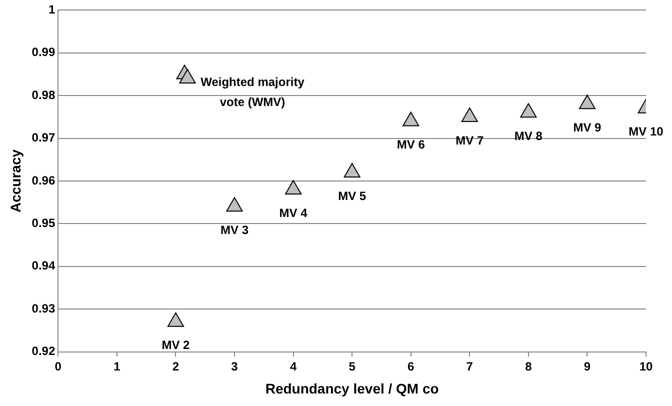 This screenshot has width=672, height=406. Describe the element at coordinates (234, 229) in the screenshot. I see `annotation: MV 3` at that location.